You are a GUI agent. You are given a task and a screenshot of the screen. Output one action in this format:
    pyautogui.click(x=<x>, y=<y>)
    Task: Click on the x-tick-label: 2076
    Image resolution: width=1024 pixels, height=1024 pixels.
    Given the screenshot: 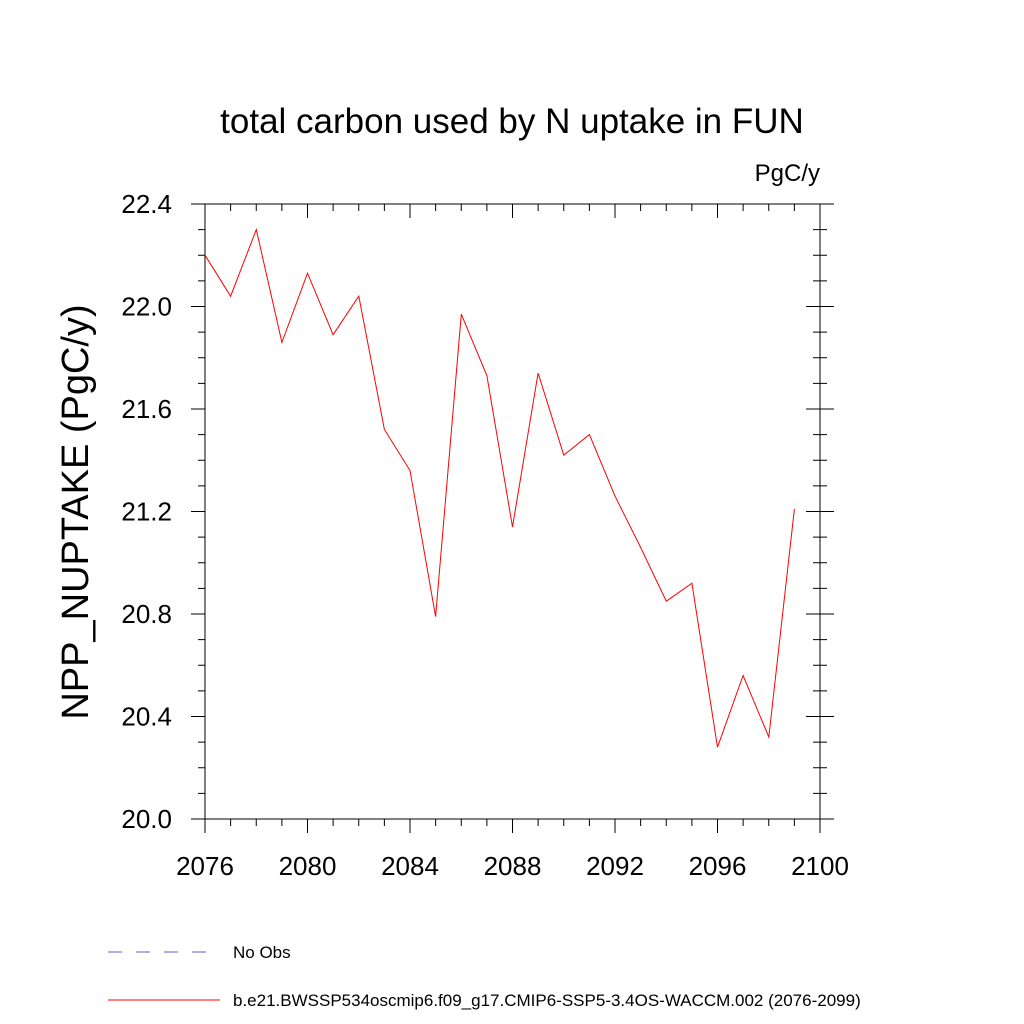 What is the action you would take?
    pyautogui.click(x=205, y=866)
    